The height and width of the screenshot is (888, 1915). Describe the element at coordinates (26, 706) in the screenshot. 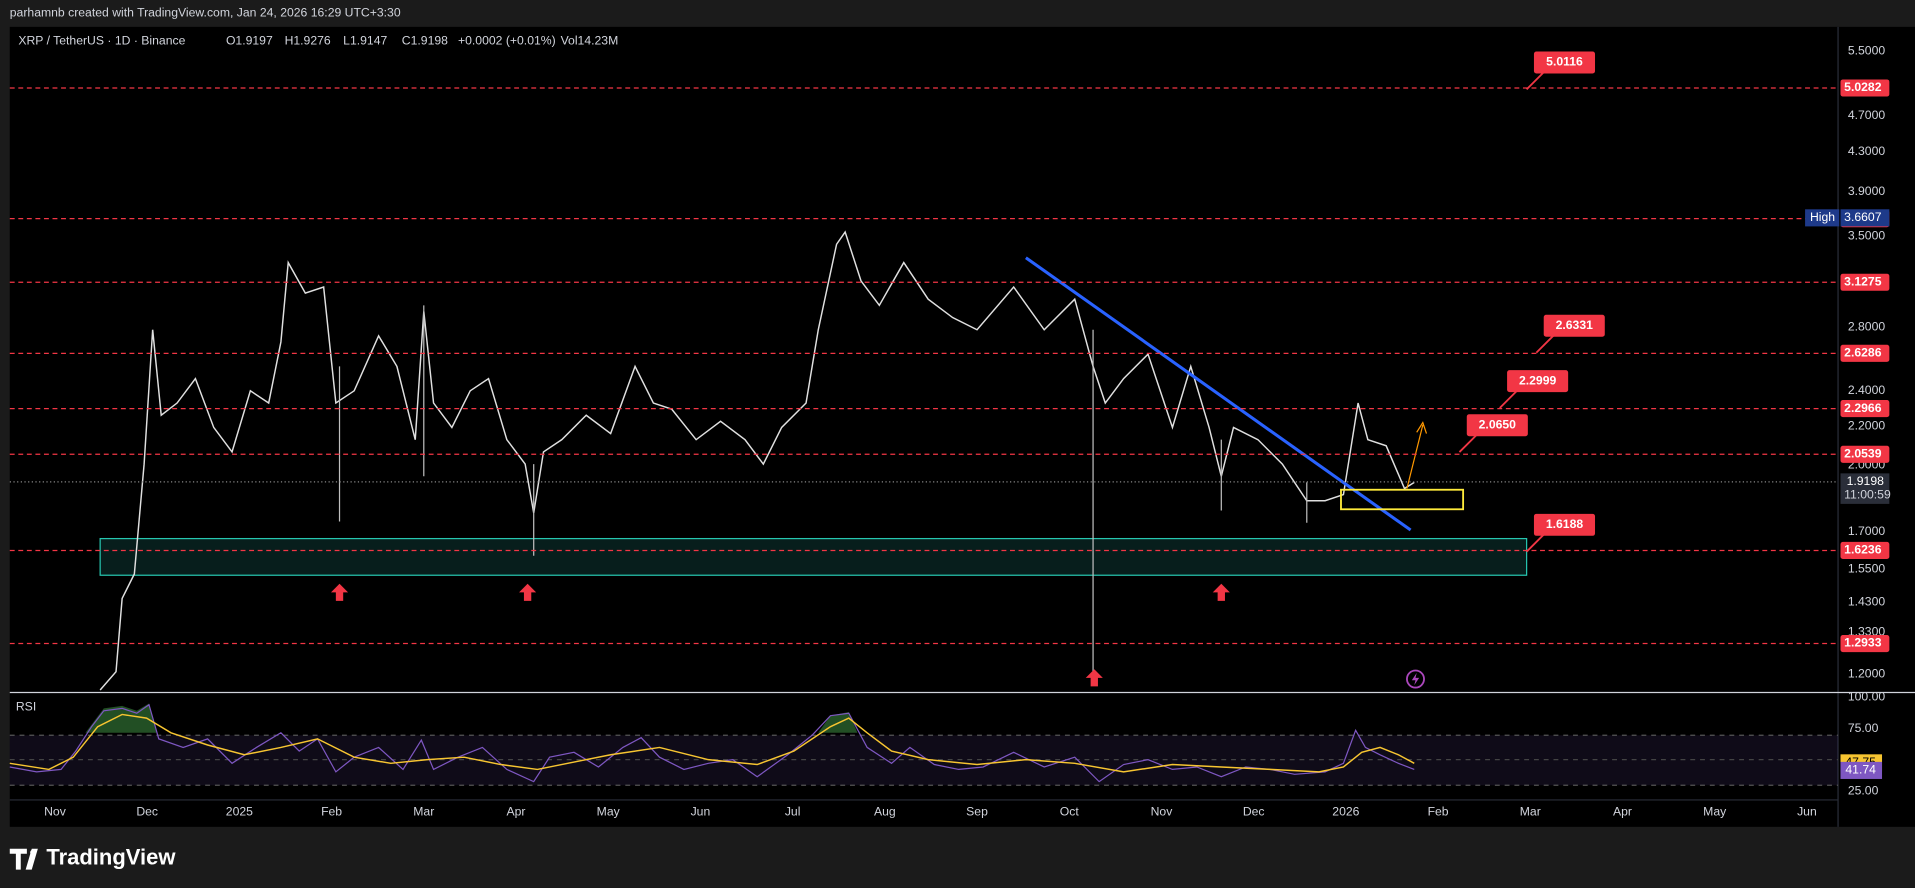

I see `rsi-title: RSI` at that location.